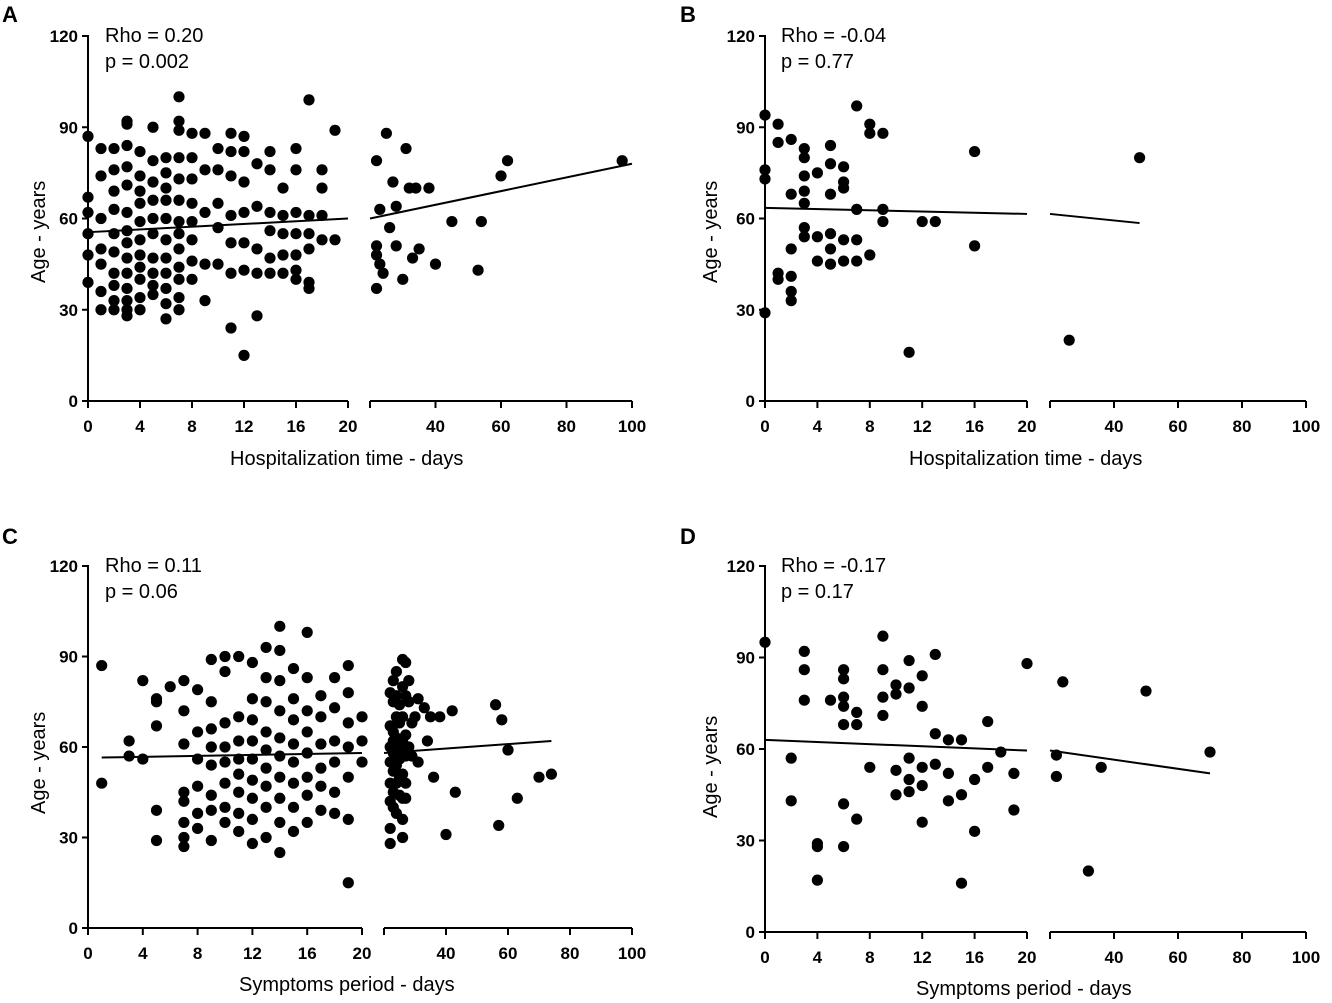  I want to click on p-value-text: p = 0.17, so click(817, 592).